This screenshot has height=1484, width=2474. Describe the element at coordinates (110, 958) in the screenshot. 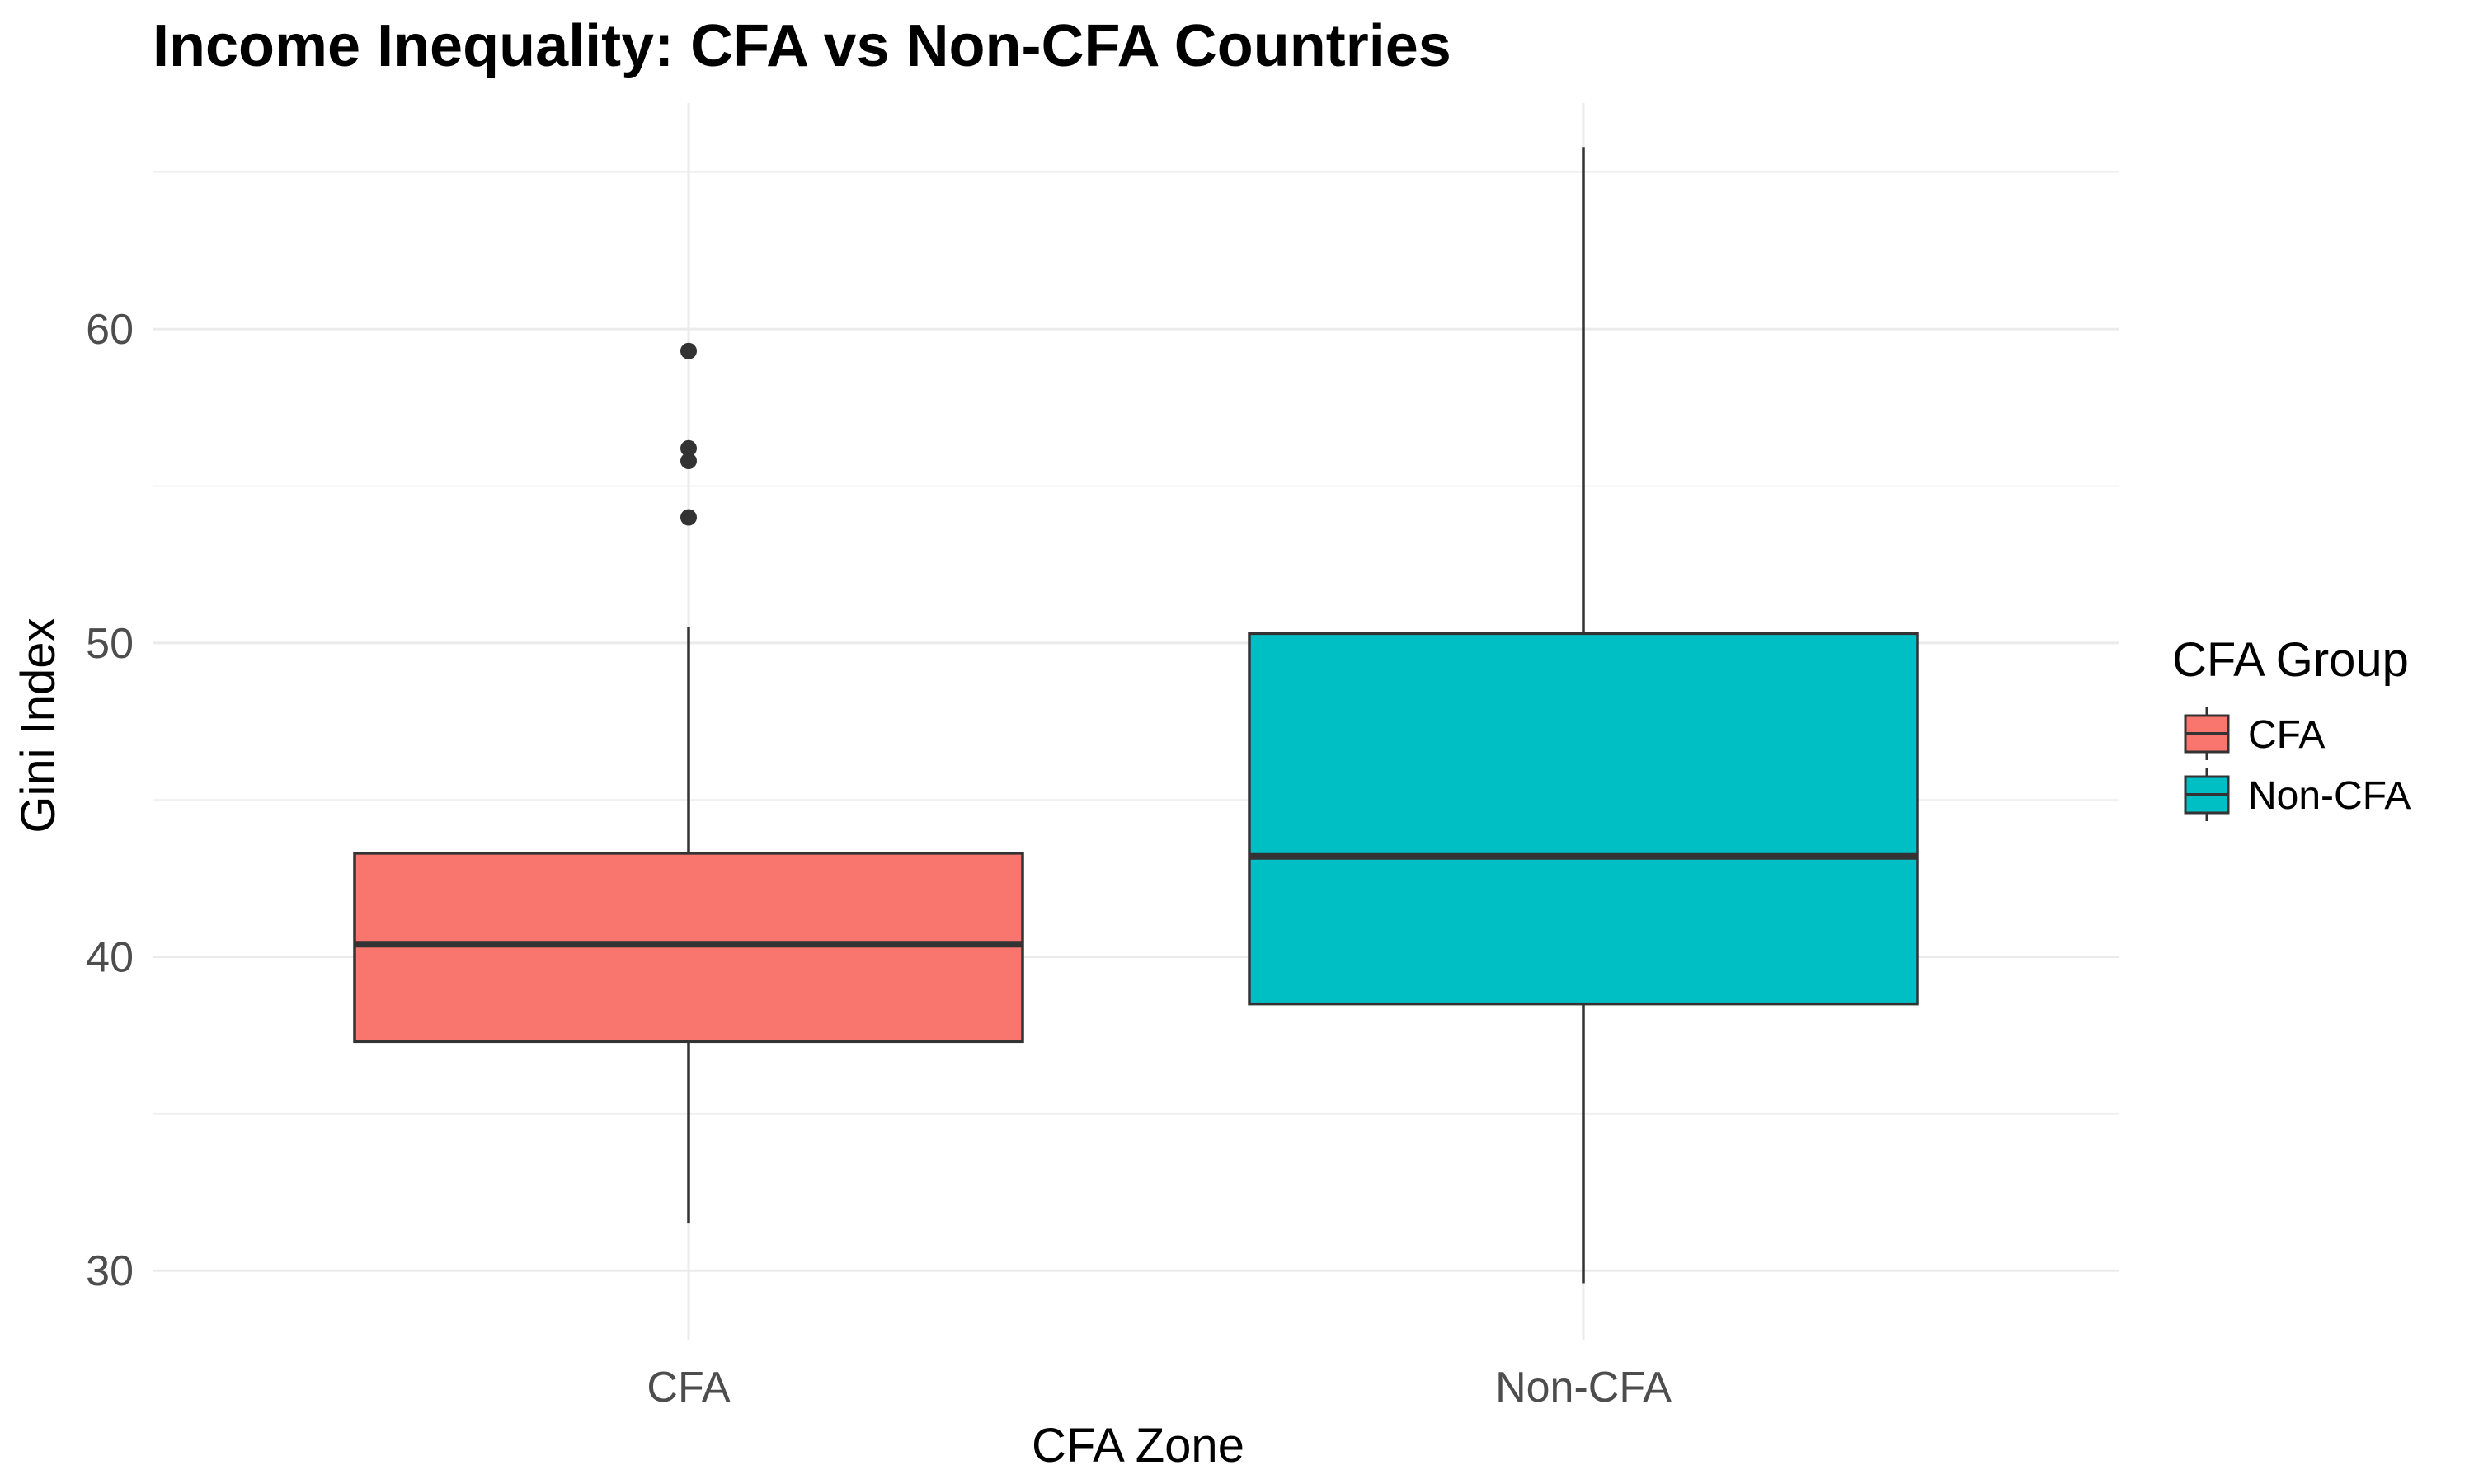

I see `y-tick-label: 40` at that location.